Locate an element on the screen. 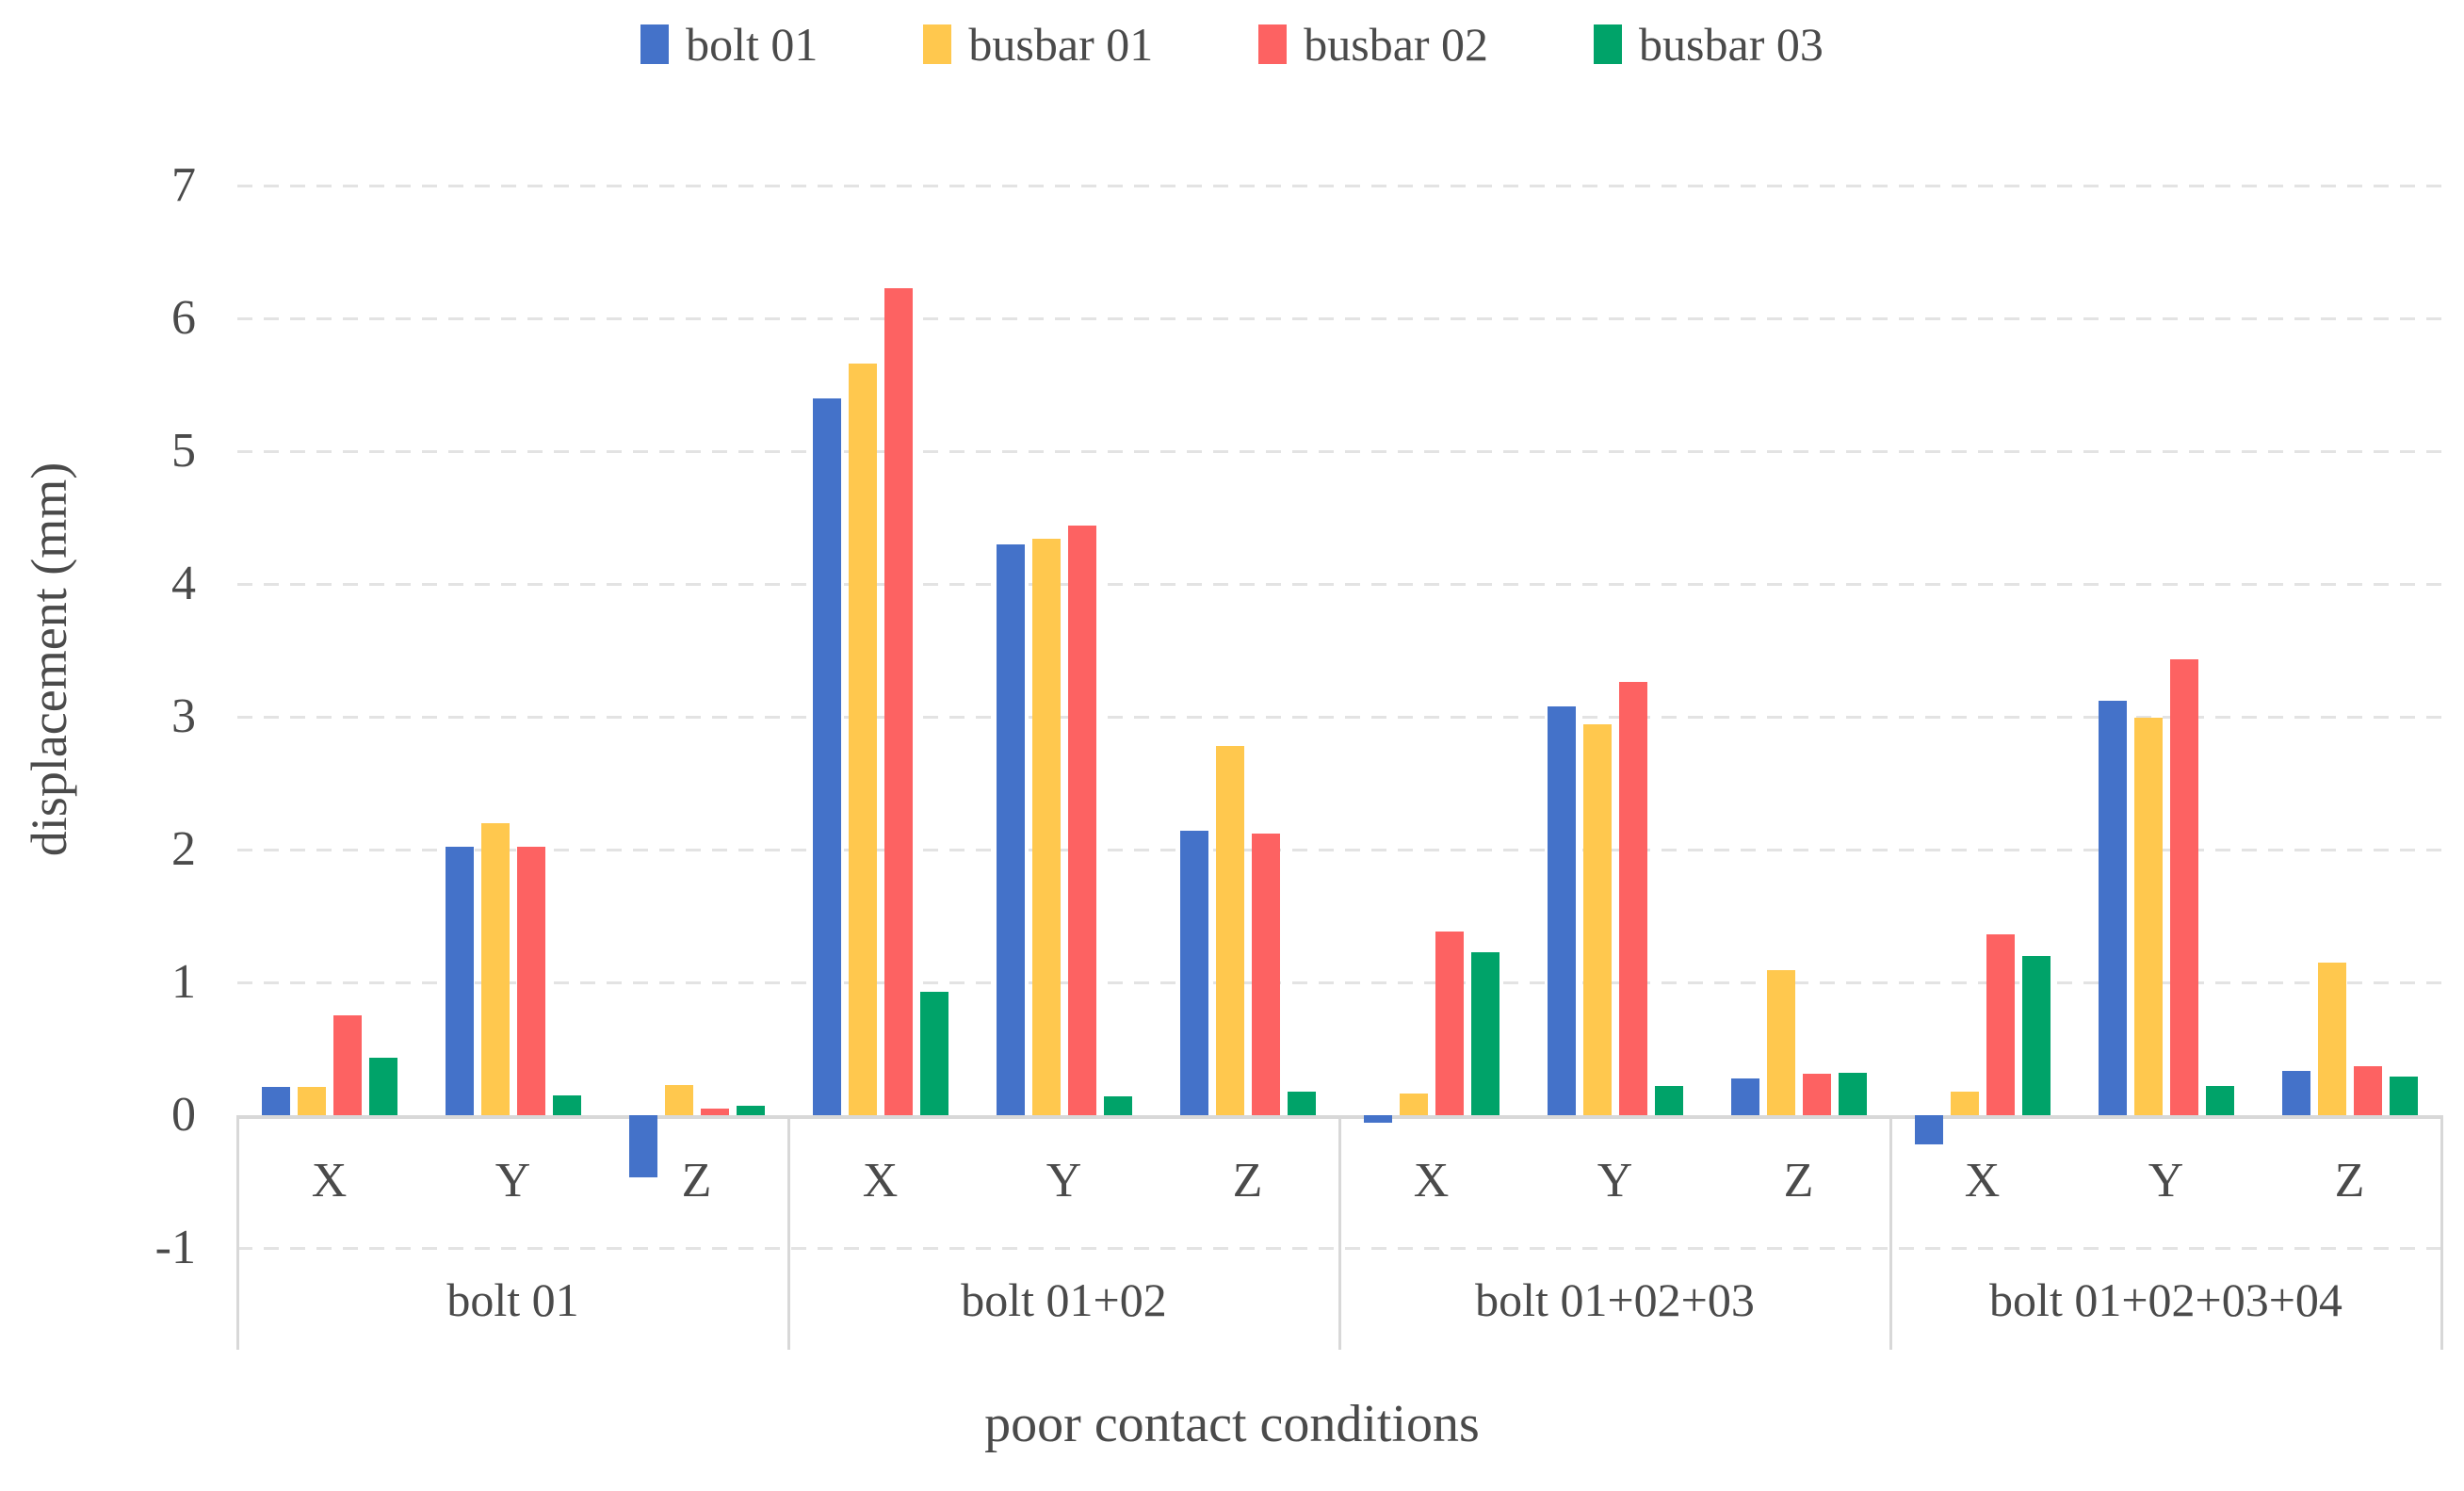 The width and height of the screenshot is (2464, 1491). bar-busbar-03-bolt-01-Y is located at coordinates (567, 1104).